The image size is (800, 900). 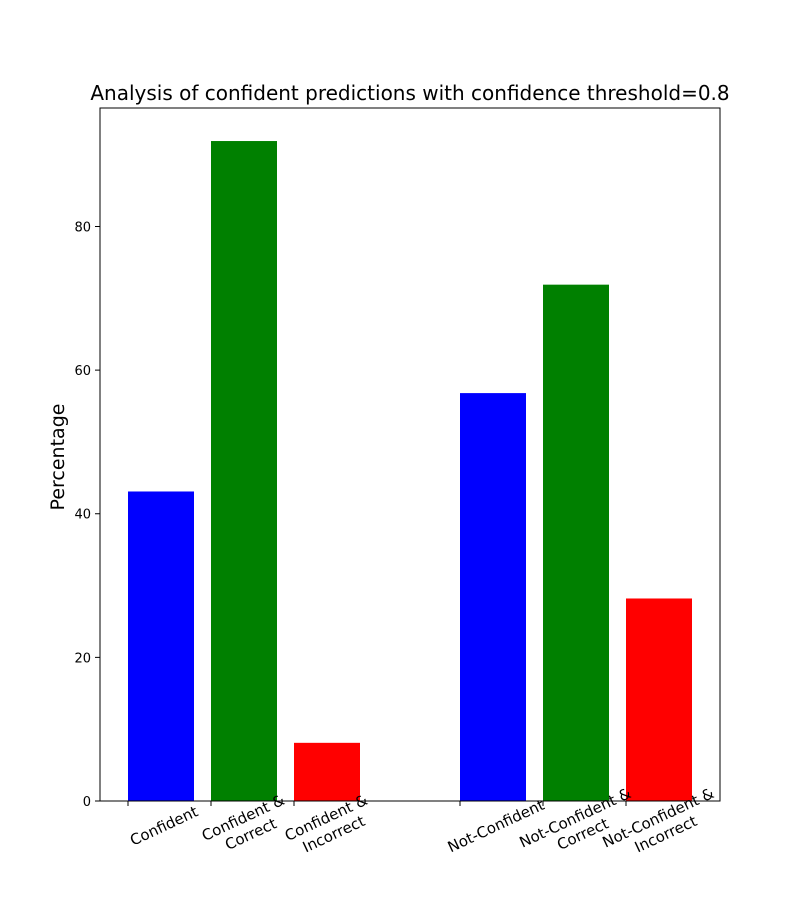 I want to click on y-axis-label: Percentage, so click(x=58, y=457).